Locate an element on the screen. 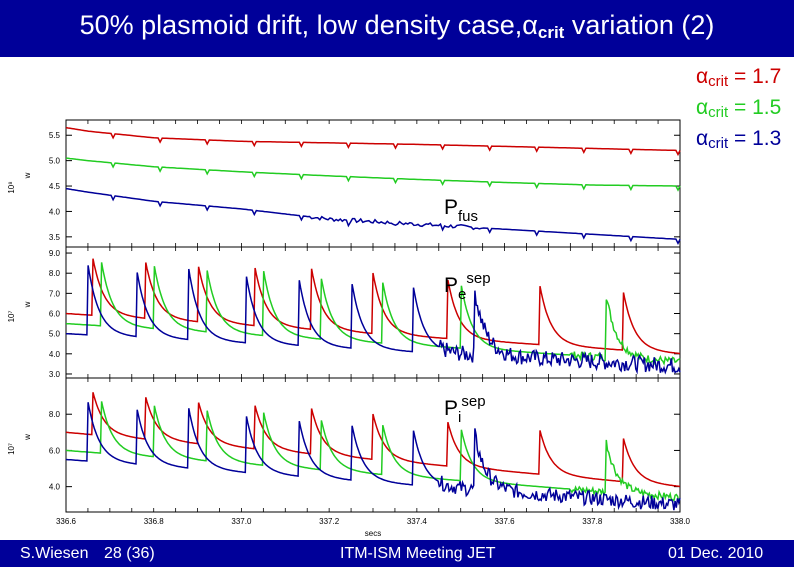 This screenshot has width=794, height=567. panel-label-pesep: Pesep is located at coordinates (467, 286).